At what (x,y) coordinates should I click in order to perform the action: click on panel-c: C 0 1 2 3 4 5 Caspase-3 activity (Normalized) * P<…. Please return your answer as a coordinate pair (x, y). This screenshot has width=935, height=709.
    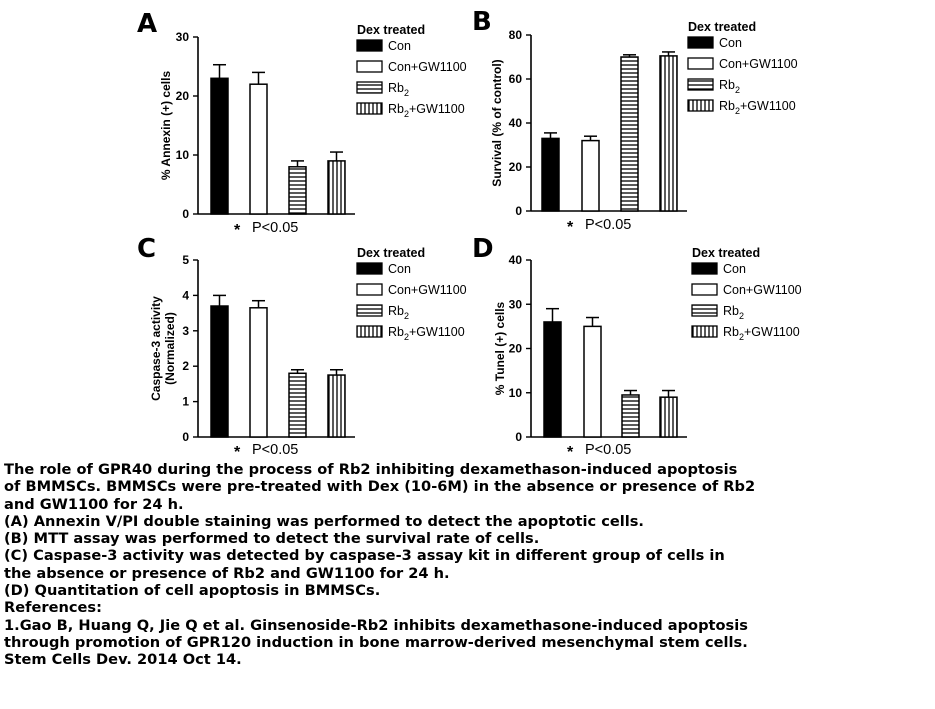
    Looking at the image, I should click on (302, 347).